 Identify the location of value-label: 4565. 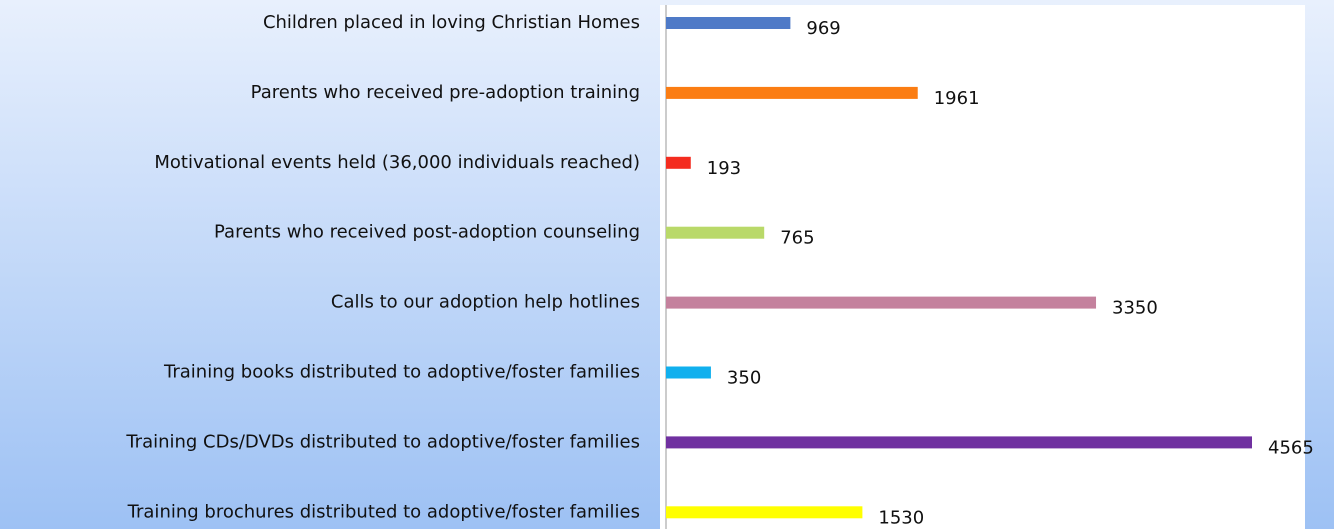
(1291, 447).